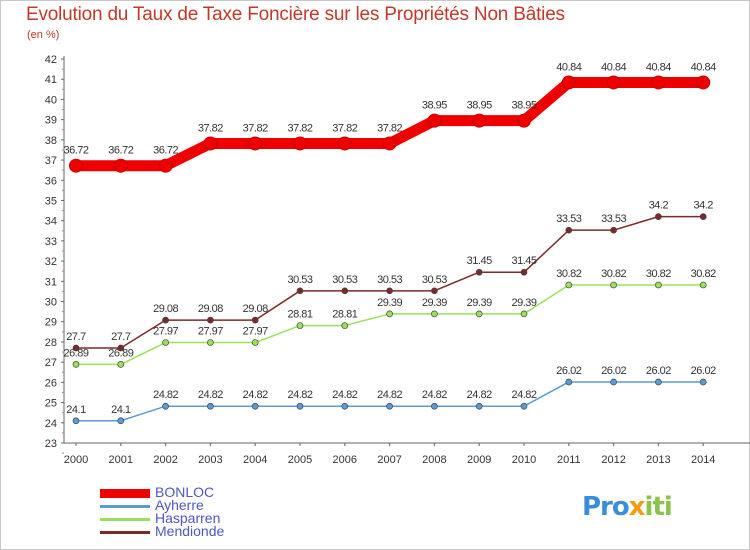 The image size is (750, 550). What do you see at coordinates (345, 460) in the screenshot?
I see `x-tick-label-2006: 2006` at bounding box center [345, 460].